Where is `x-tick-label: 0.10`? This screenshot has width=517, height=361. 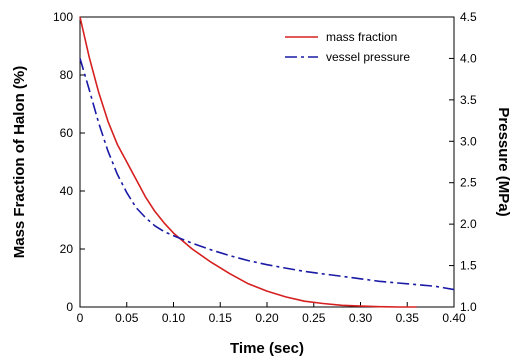 x-tick-label: 0.10 is located at coordinates (174, 318).